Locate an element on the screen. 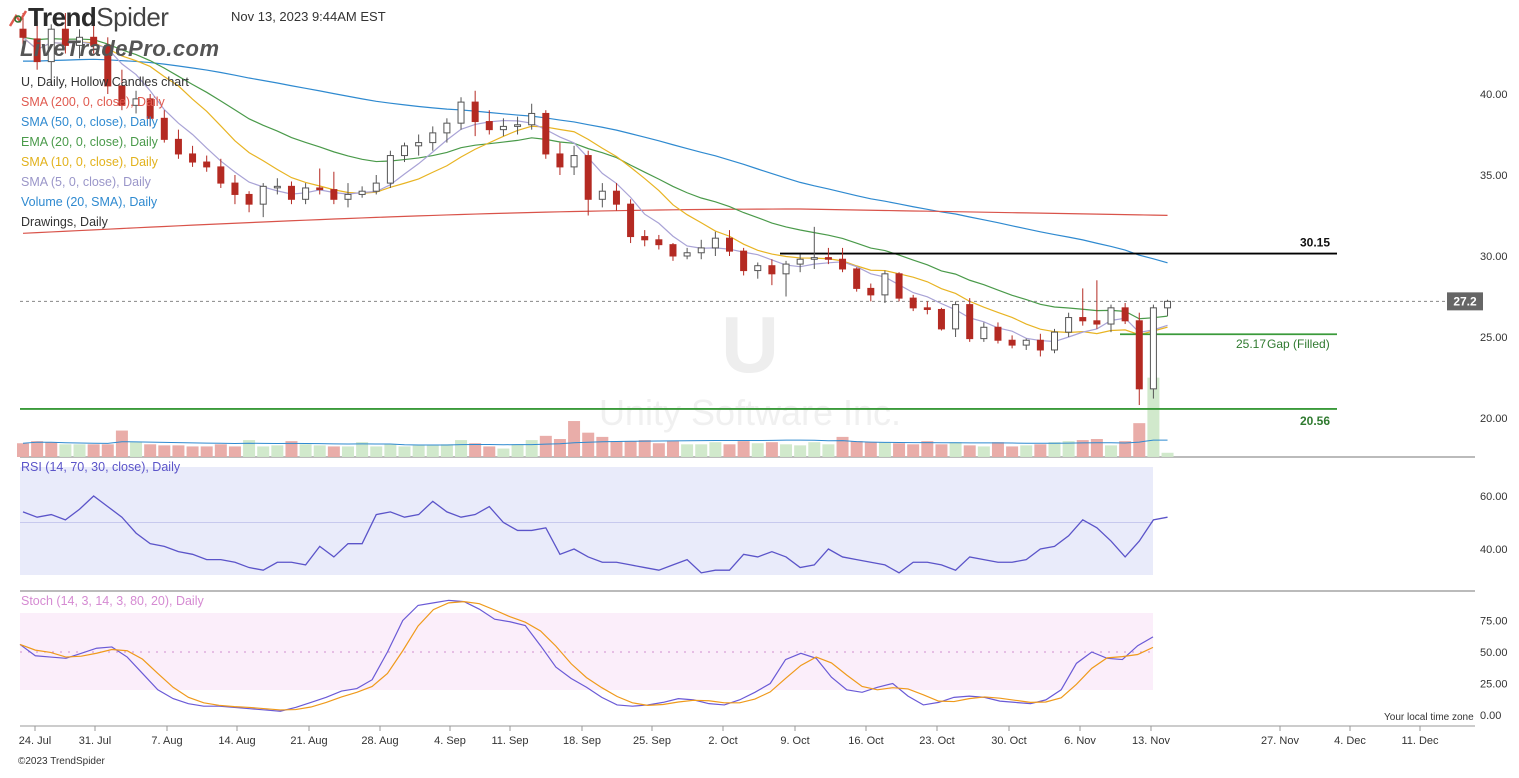  x-tick-label: 14. Aug is located at coordinates (236, 741).